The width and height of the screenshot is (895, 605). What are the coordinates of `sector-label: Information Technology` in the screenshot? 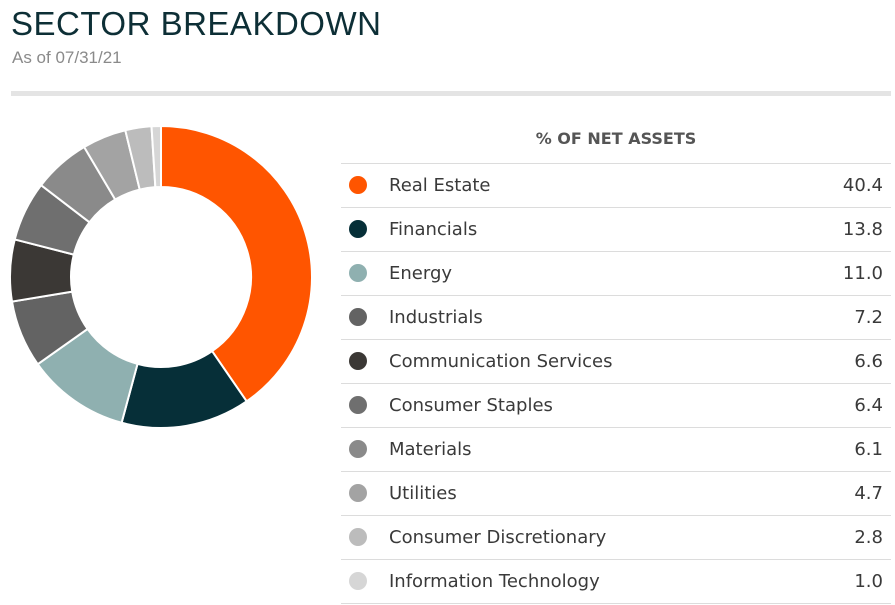 It's located at (494, 581).